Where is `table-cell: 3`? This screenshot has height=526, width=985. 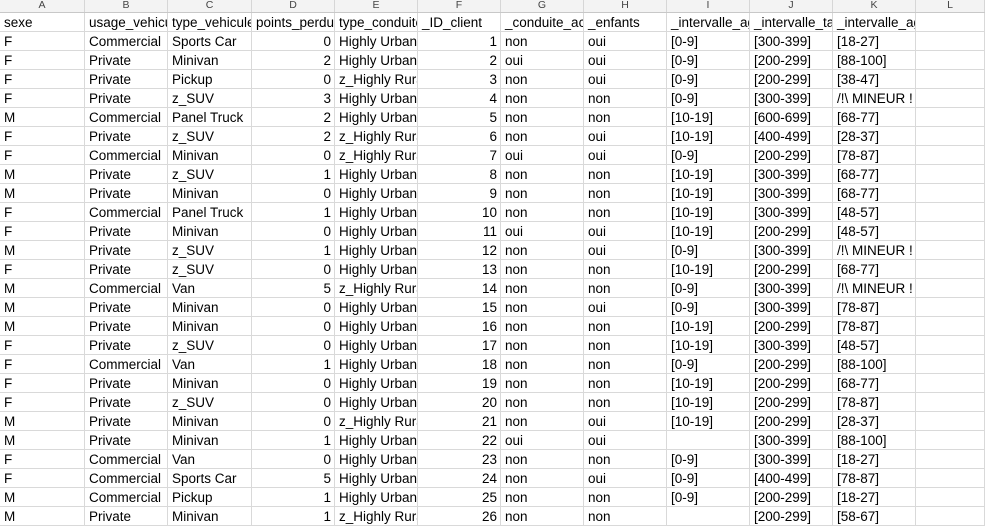
table-cell: 3 is located at coordinates (459, 79).